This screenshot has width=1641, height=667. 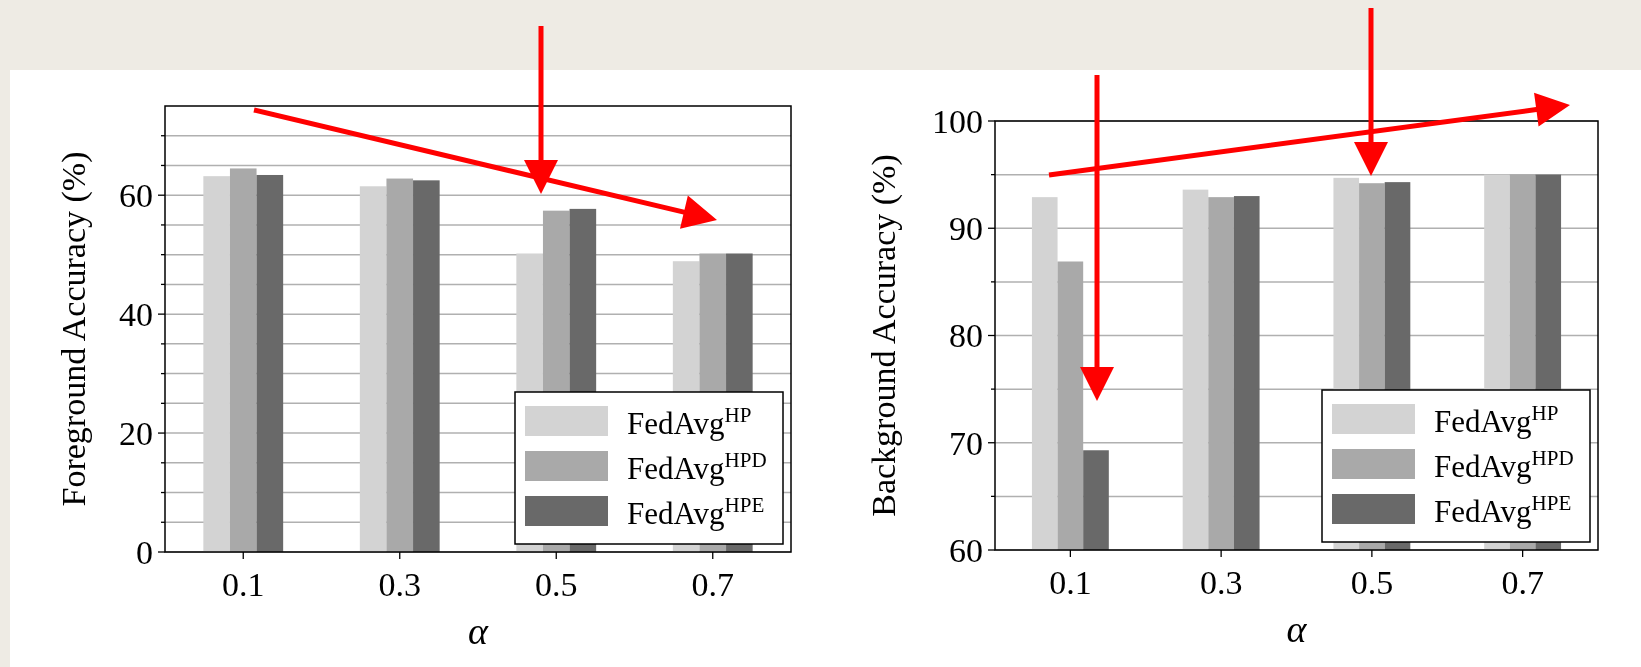 What do you see at coordinates (884, 335) in the screenshot?
I see `y-axis-title: Background Accuracy (%)` at bounding box center [884, 335].